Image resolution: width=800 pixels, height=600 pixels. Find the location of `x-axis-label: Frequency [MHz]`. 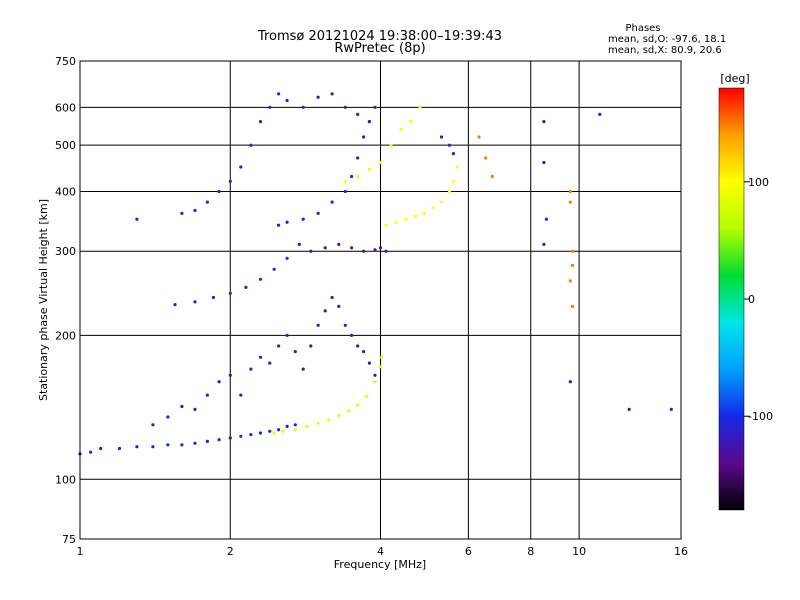

x-axis-label: Frequency [MHz] is located at coordinates (380, 564).